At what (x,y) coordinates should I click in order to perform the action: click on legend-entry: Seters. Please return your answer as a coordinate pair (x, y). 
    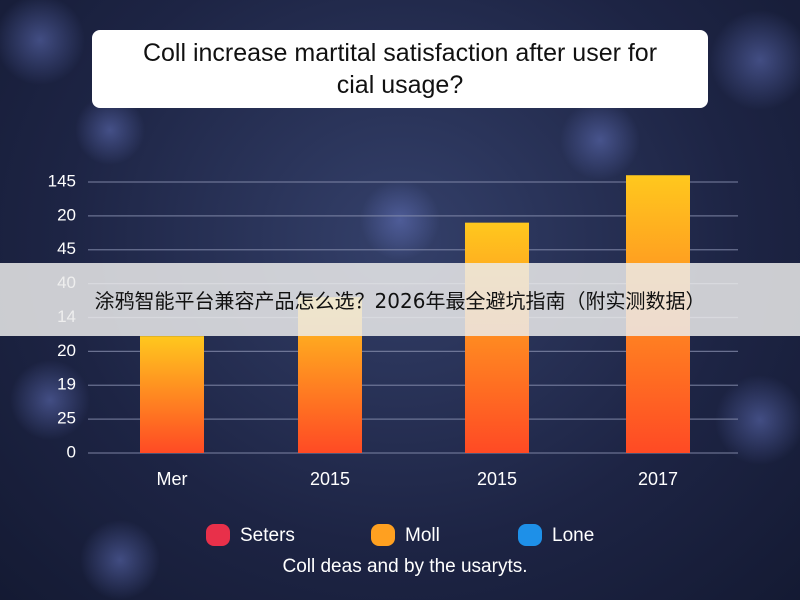
    Looking at the image, I should click on (250, 535).